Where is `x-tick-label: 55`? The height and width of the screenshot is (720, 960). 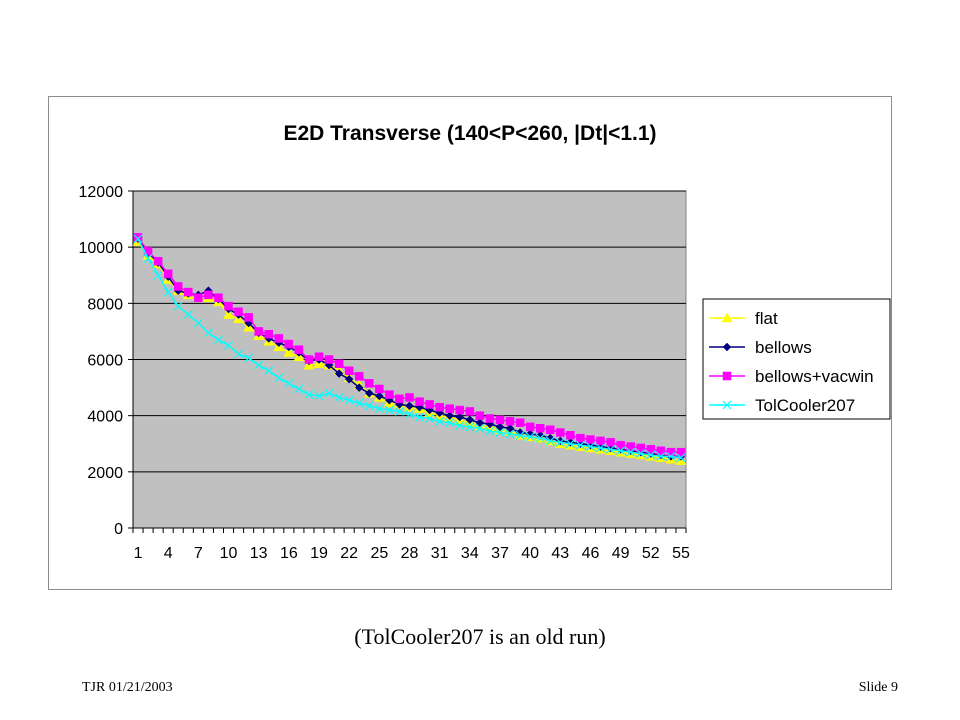 x-tick-label: 55 is located at coordinates (681, 553).